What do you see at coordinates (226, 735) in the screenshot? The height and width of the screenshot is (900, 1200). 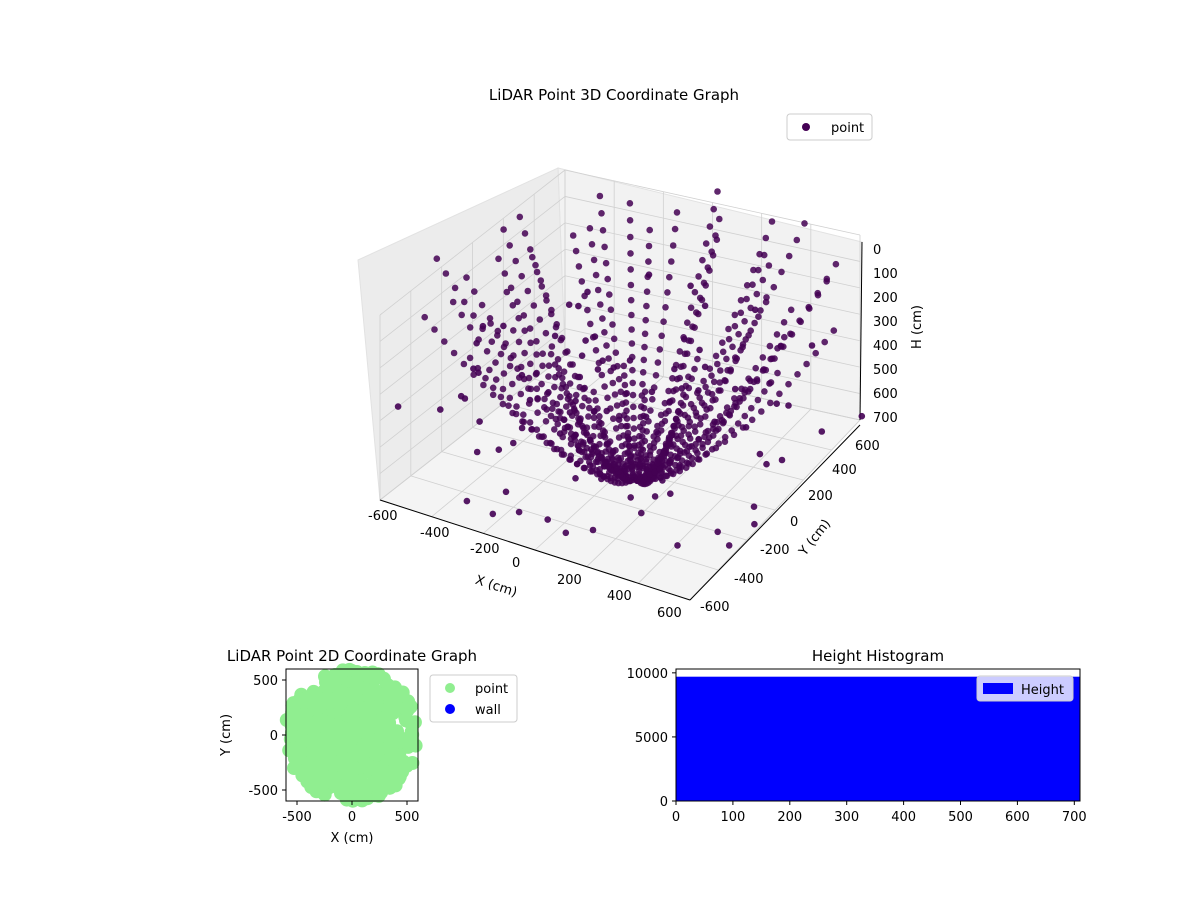 I see `chart-2d-y-label: Y (cm)` at bounding box center [226, 735].